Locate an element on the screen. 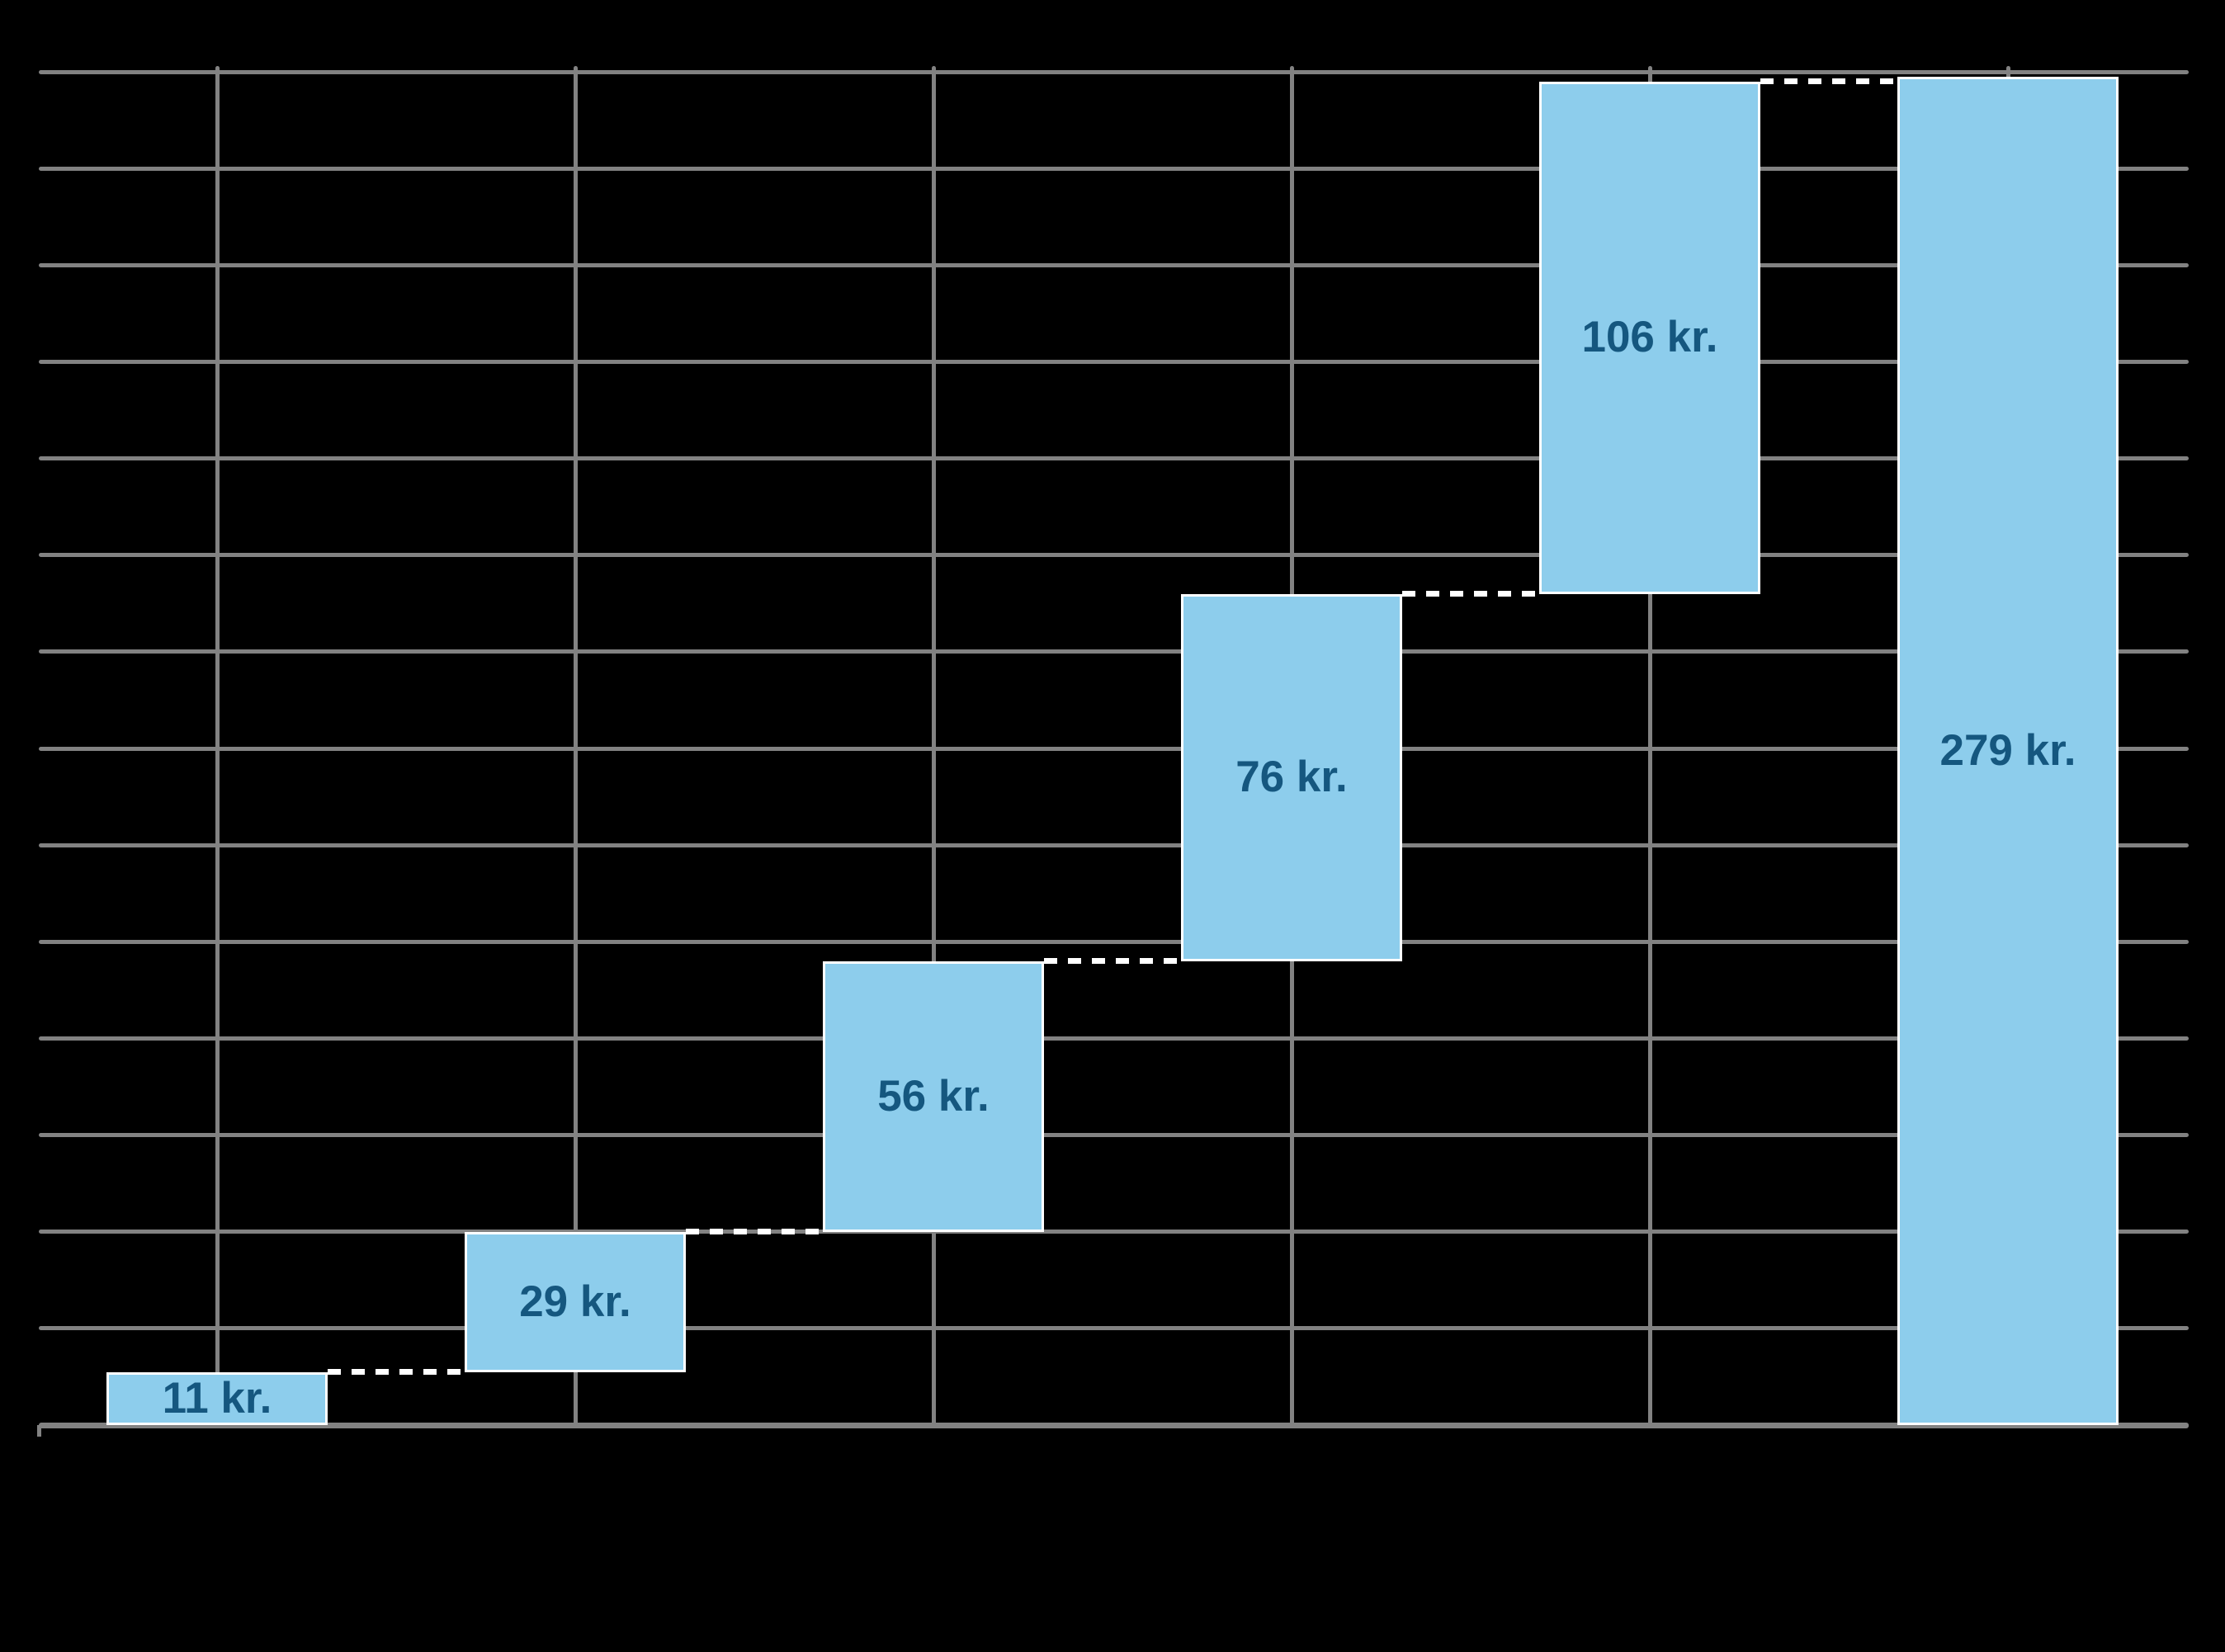  bar-value-label: 11 kr. is located at coordinates (217, 1398).